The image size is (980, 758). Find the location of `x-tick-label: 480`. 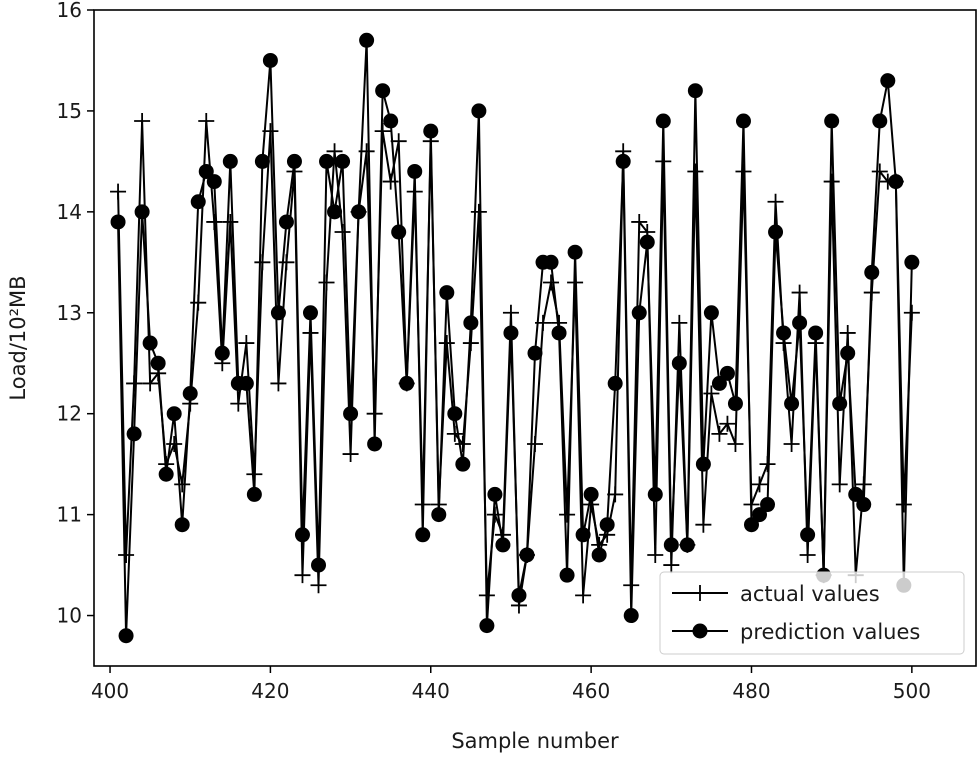

x-tick-label: 480 is located at coordinates (751, 691).